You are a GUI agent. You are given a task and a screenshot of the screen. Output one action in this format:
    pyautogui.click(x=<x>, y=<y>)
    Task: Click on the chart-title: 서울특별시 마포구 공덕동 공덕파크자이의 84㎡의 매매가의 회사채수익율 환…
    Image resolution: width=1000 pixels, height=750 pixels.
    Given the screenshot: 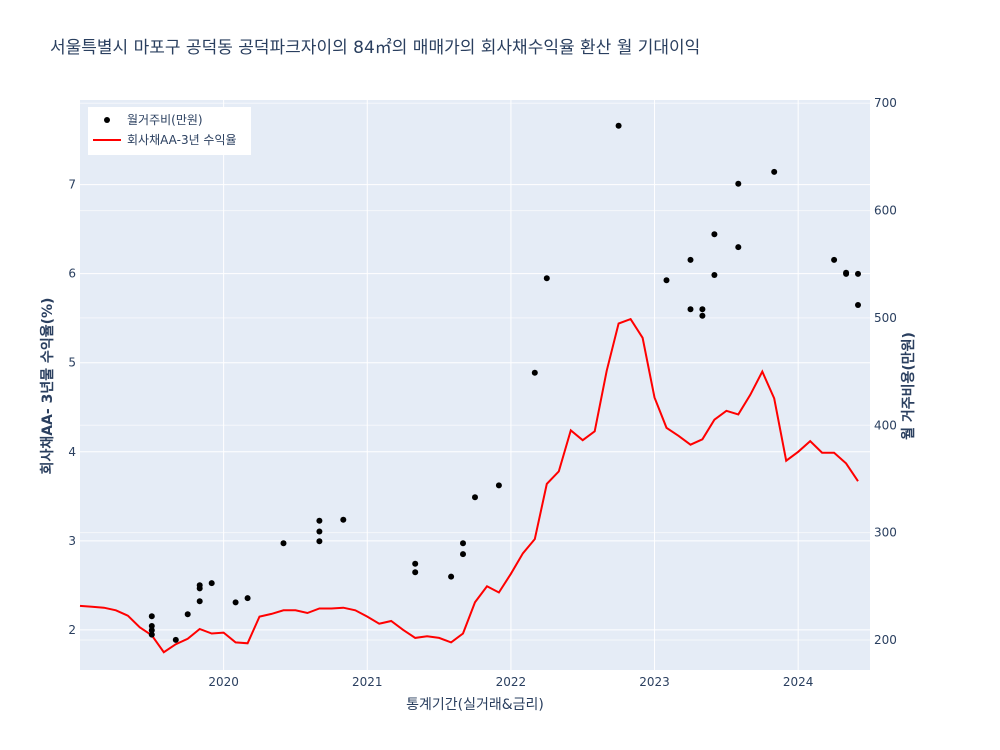 What is the action you would take?
    pyautogui.click(x=375, y=48)
    